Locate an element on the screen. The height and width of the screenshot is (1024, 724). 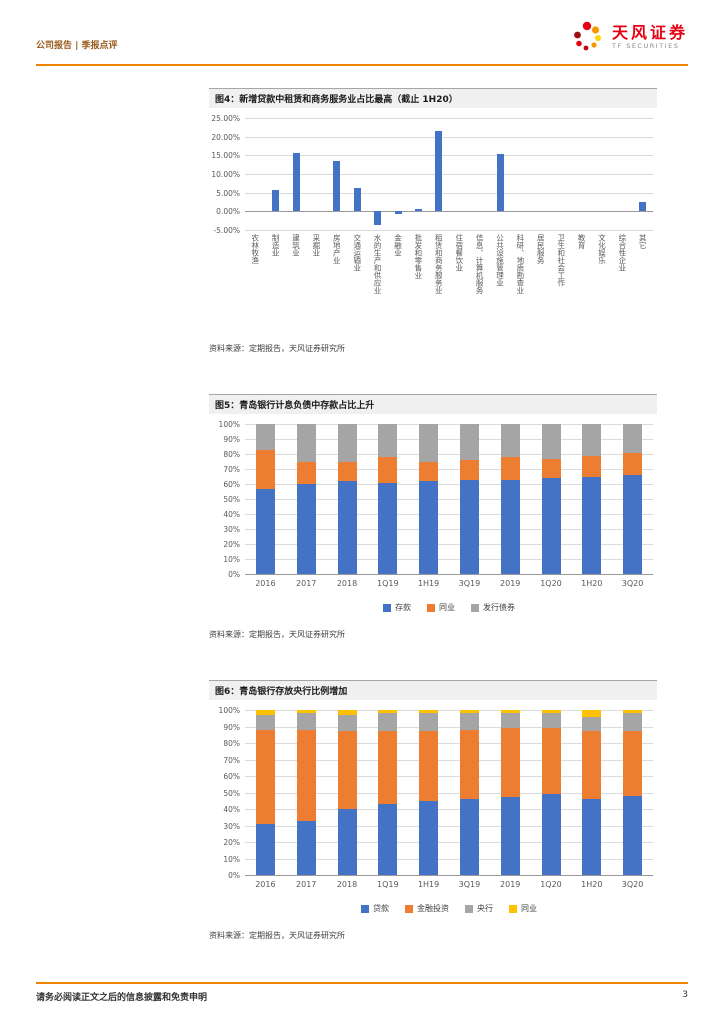
legend-item: 同业 is located at coordinates (523, 908).